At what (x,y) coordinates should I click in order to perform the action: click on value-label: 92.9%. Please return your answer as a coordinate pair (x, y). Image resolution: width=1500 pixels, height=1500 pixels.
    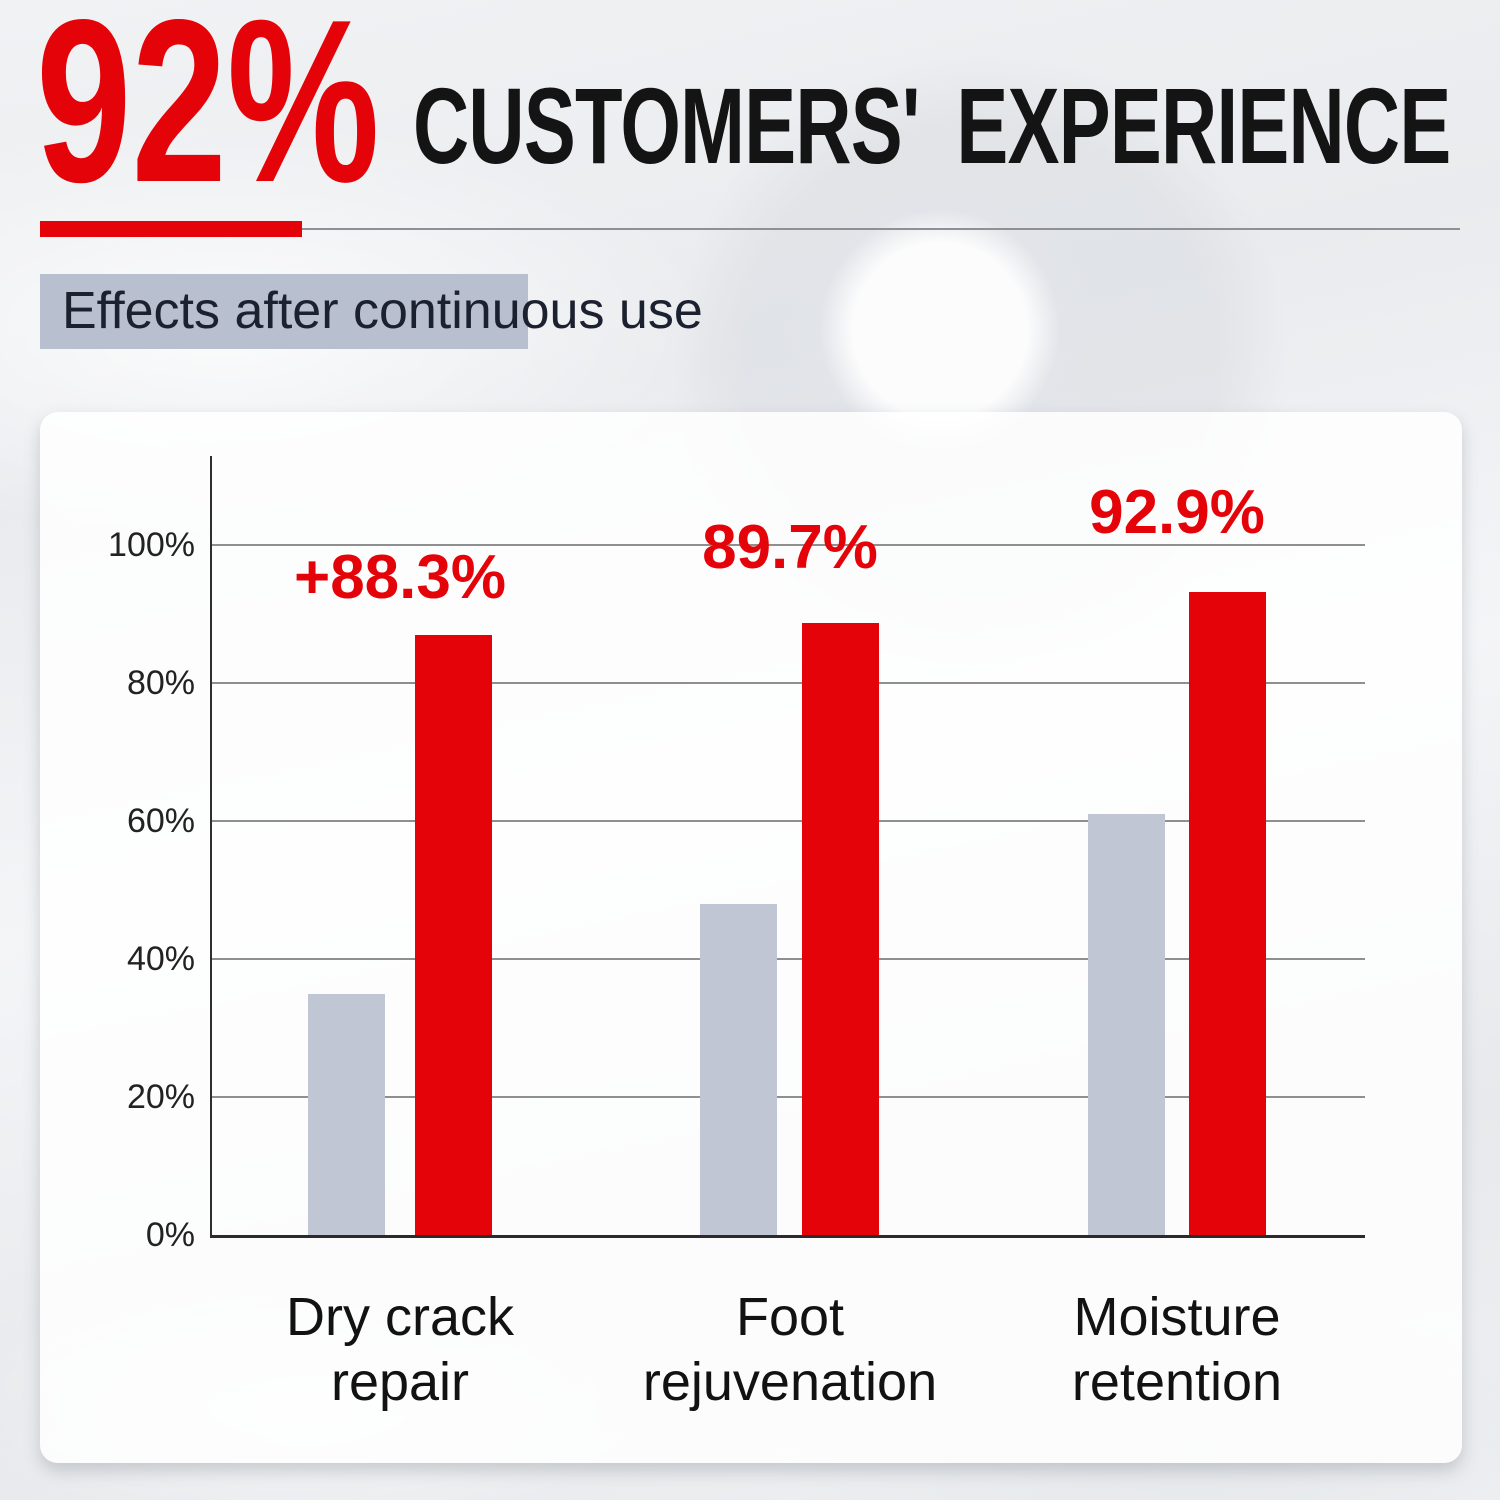
    Looking at the image, I should click on (1177, 512).